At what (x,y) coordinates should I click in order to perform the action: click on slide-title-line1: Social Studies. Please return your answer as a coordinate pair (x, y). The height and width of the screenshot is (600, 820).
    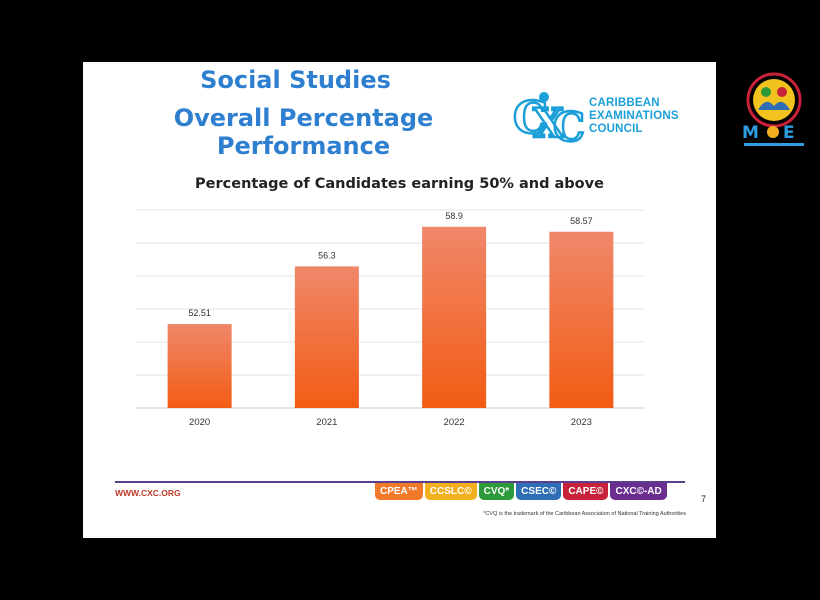
    Looking at the image, I should click on (295, 80).